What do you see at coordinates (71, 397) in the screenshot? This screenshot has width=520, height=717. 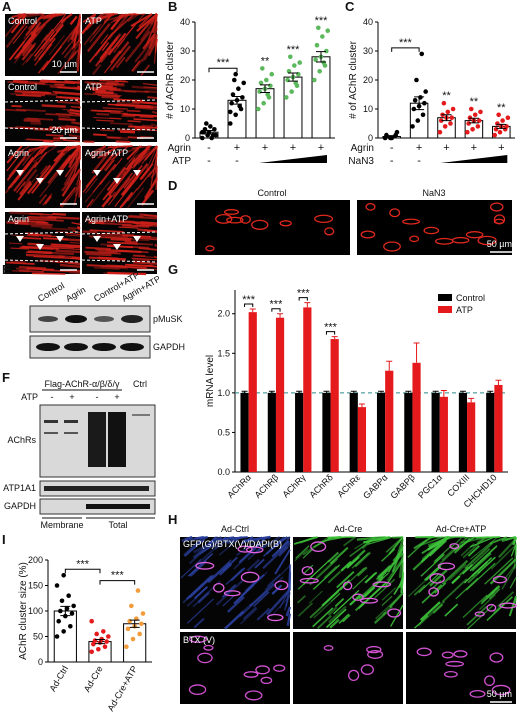 I see `lane-label: +` at bounding box center [71, 397].